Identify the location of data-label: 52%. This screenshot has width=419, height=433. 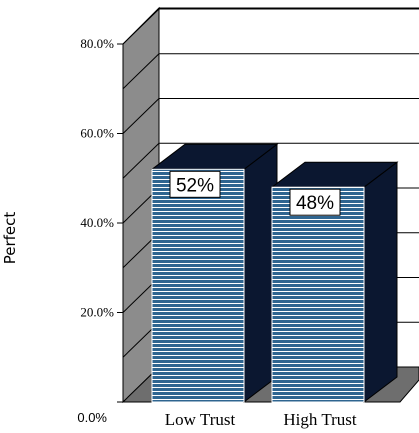
(195, 185).